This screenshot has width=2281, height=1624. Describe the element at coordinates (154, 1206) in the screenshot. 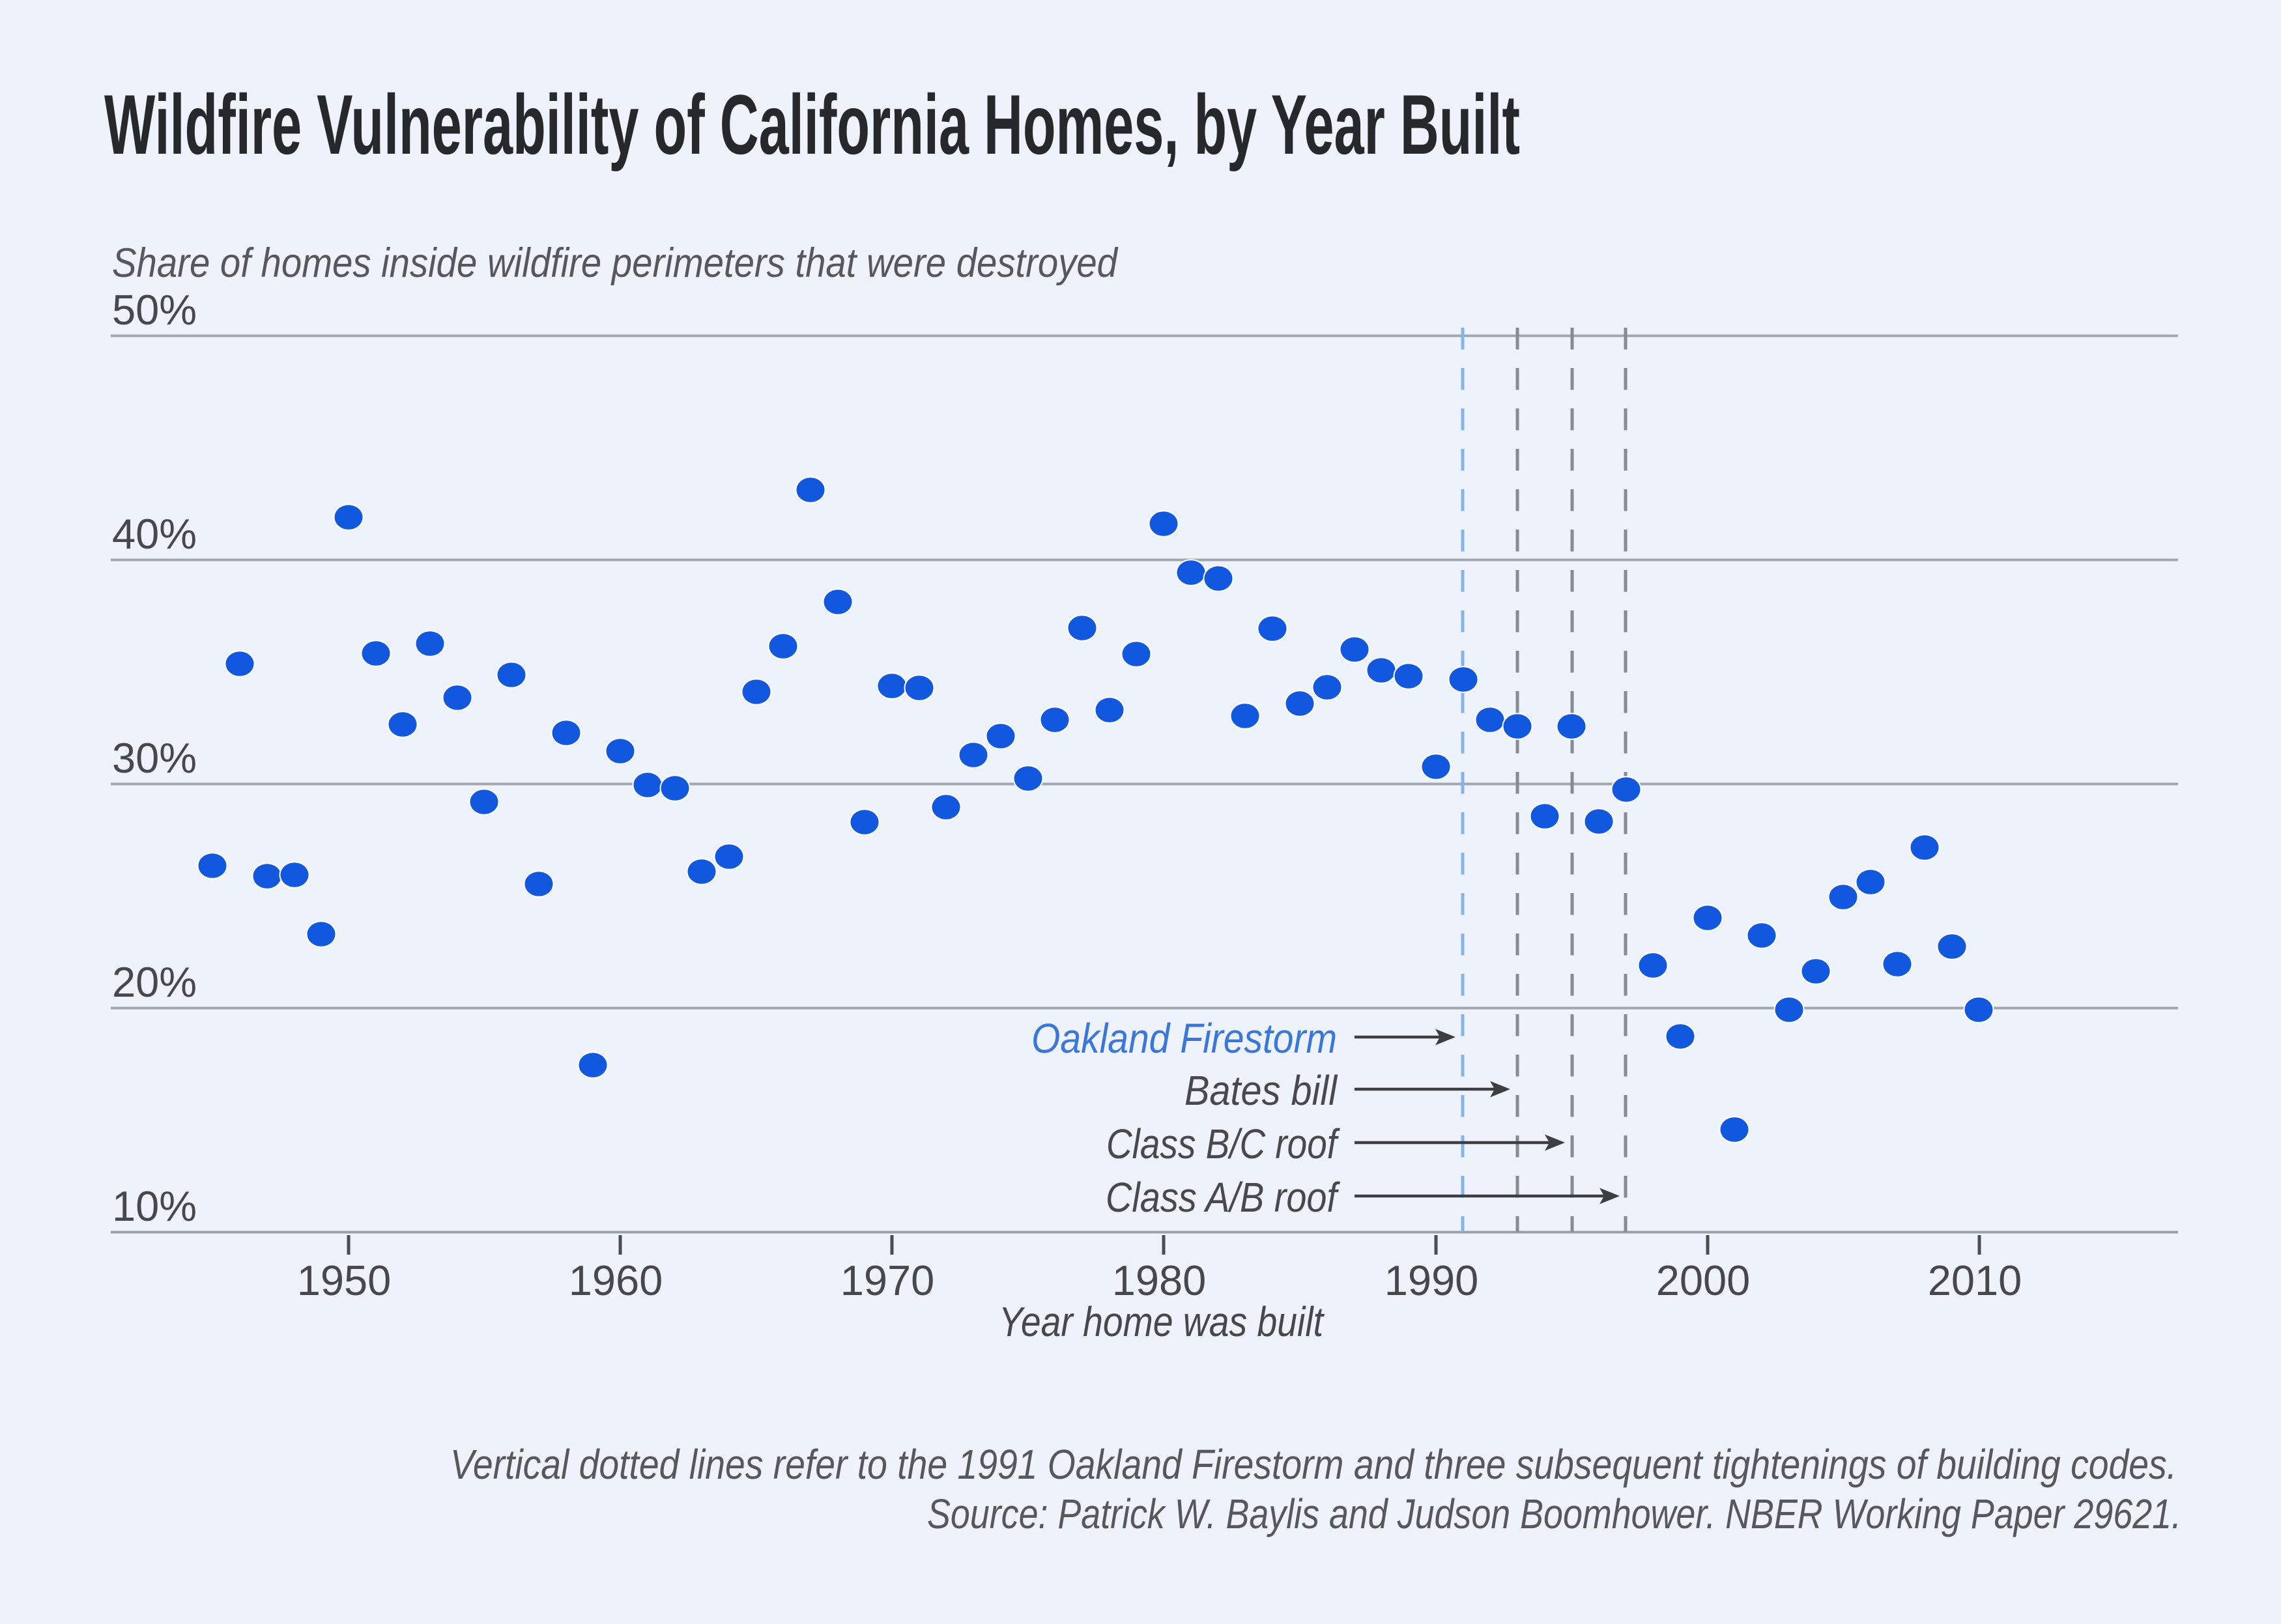

I see `svg-text: 10%` at that location.